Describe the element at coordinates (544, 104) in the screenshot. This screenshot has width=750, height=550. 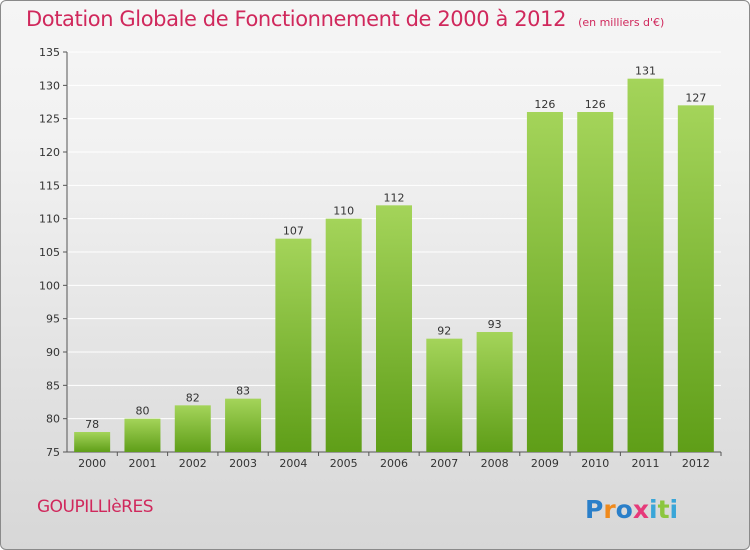
I see `value-label-2009: 126` at that location.